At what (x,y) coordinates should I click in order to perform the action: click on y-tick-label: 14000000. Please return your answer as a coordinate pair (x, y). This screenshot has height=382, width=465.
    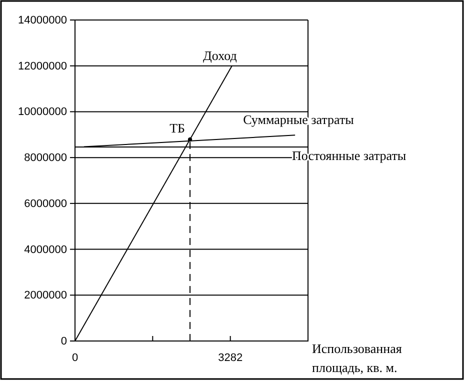
    Looking at the image, I should click on (42, 20).